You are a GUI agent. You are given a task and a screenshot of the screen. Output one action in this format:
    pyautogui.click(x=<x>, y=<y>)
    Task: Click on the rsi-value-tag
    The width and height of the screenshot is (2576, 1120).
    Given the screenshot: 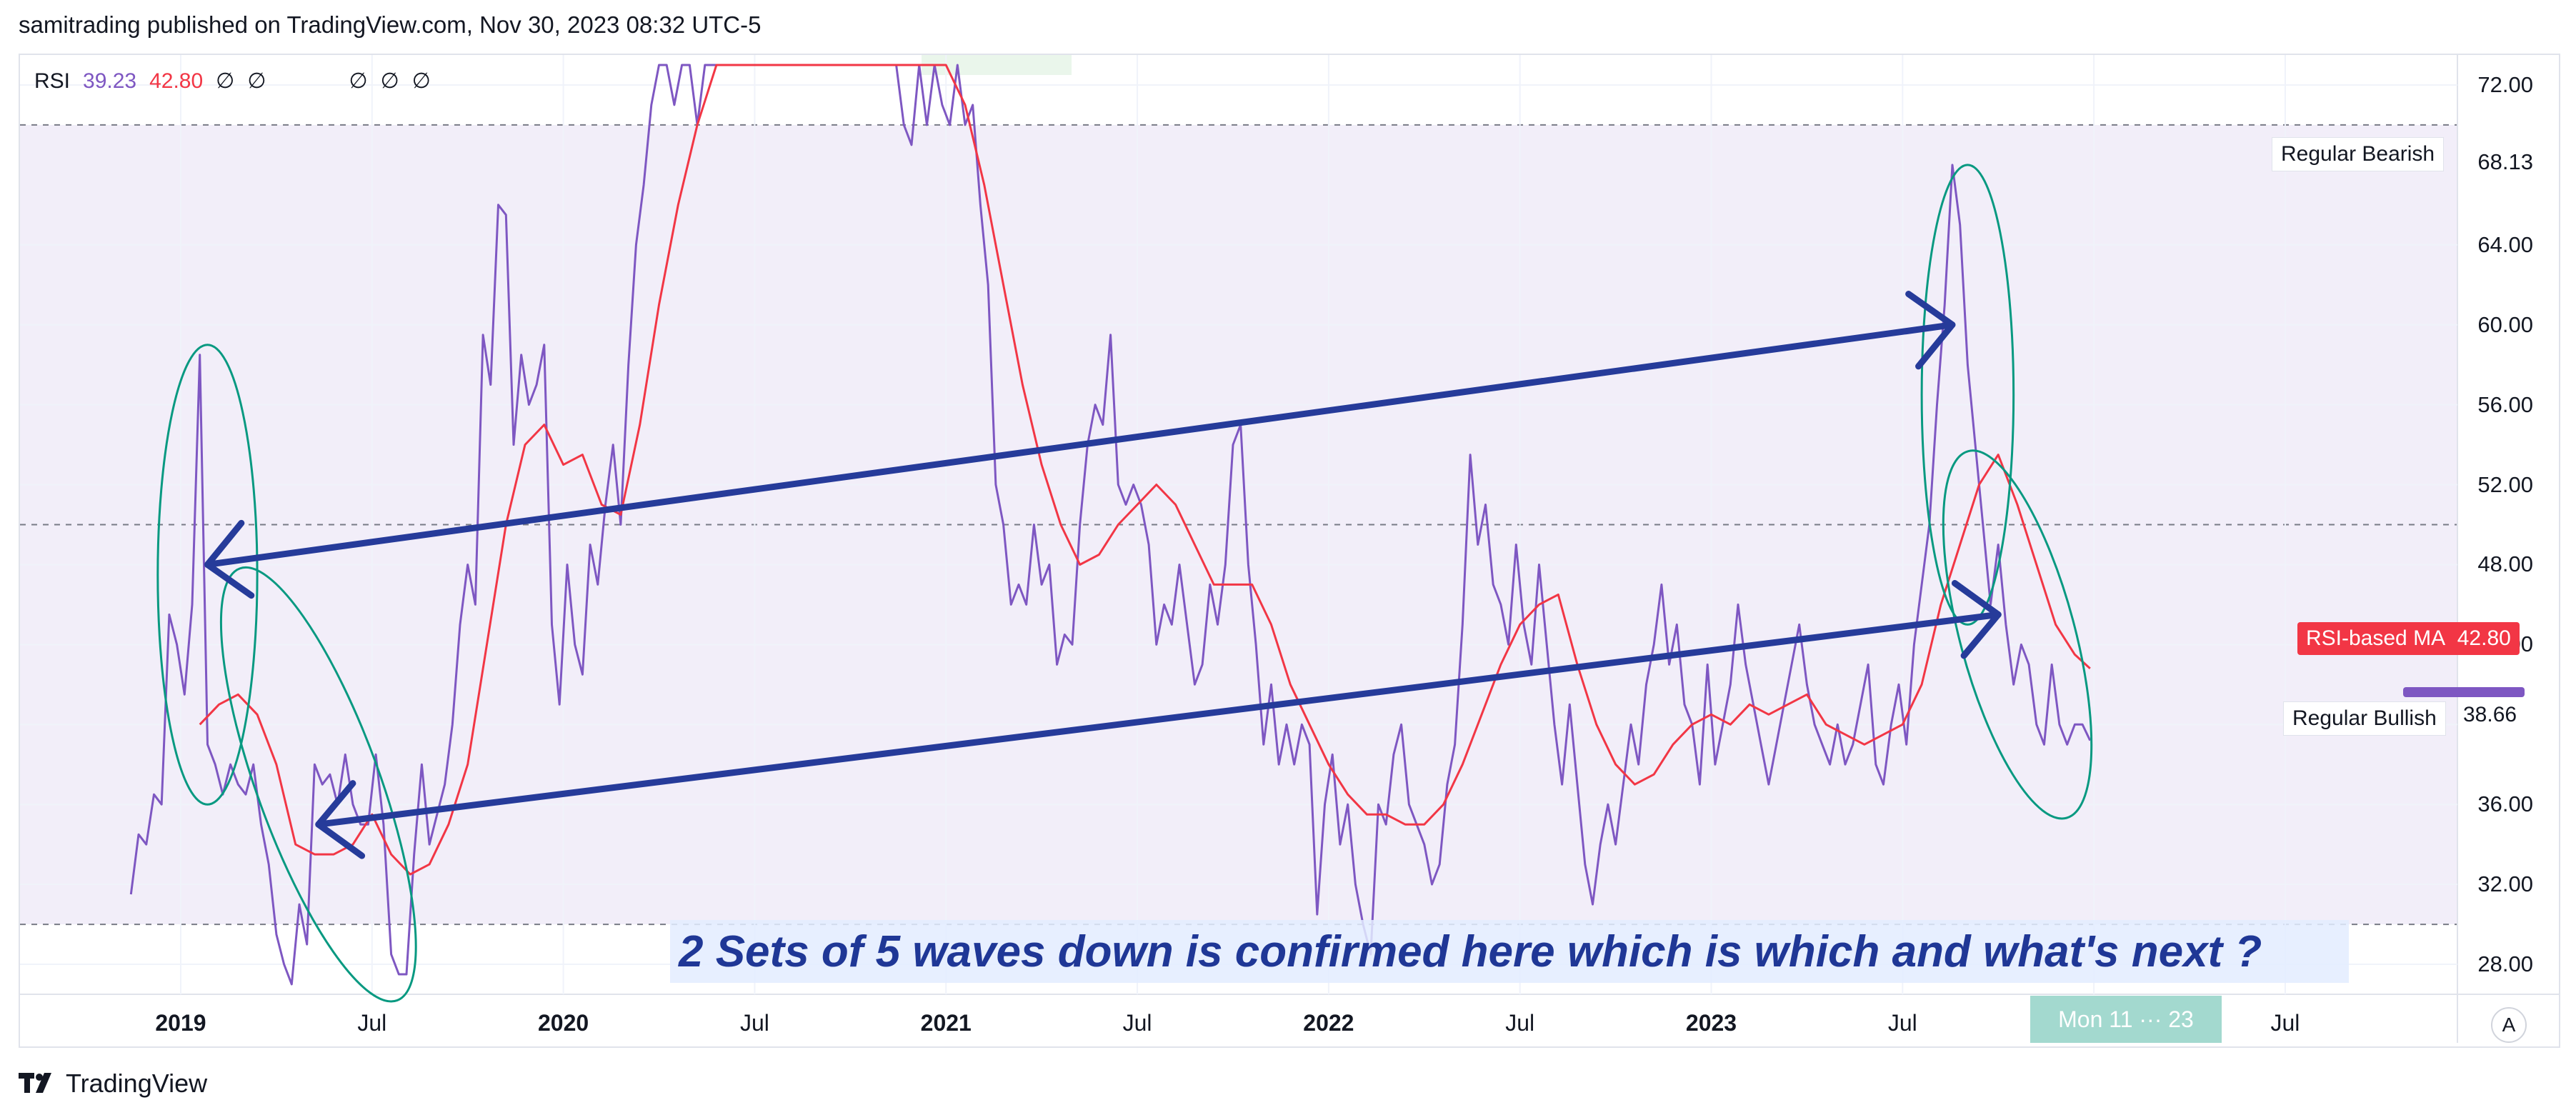 What is the action you would take?
    pyautogui.click(x=2464, y=692)
    